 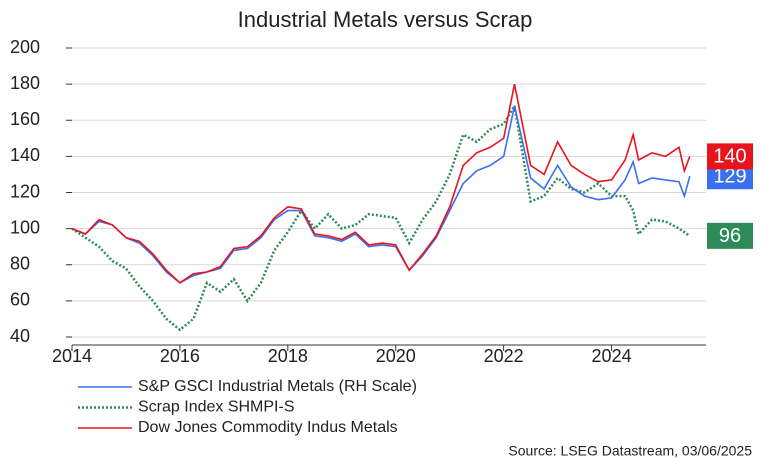 I want to click on chart-title: Industrial Metals versus Scrap, so click(x=385, y=19).